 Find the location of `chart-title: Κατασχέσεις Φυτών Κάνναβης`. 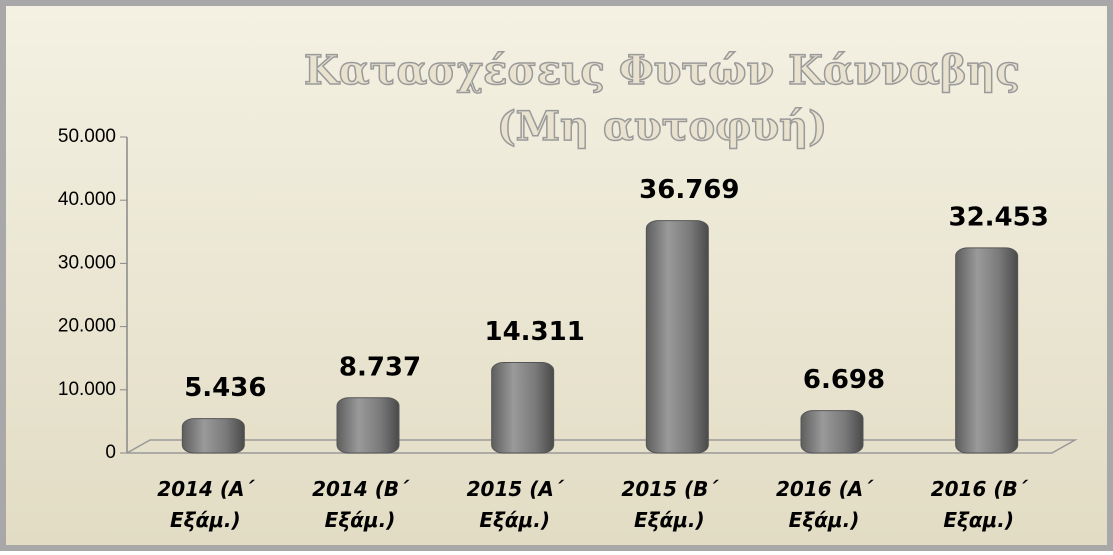

chart-title: Κατασχέσεις Φυτών Κάνναβης is located at coordinates (662, 70).